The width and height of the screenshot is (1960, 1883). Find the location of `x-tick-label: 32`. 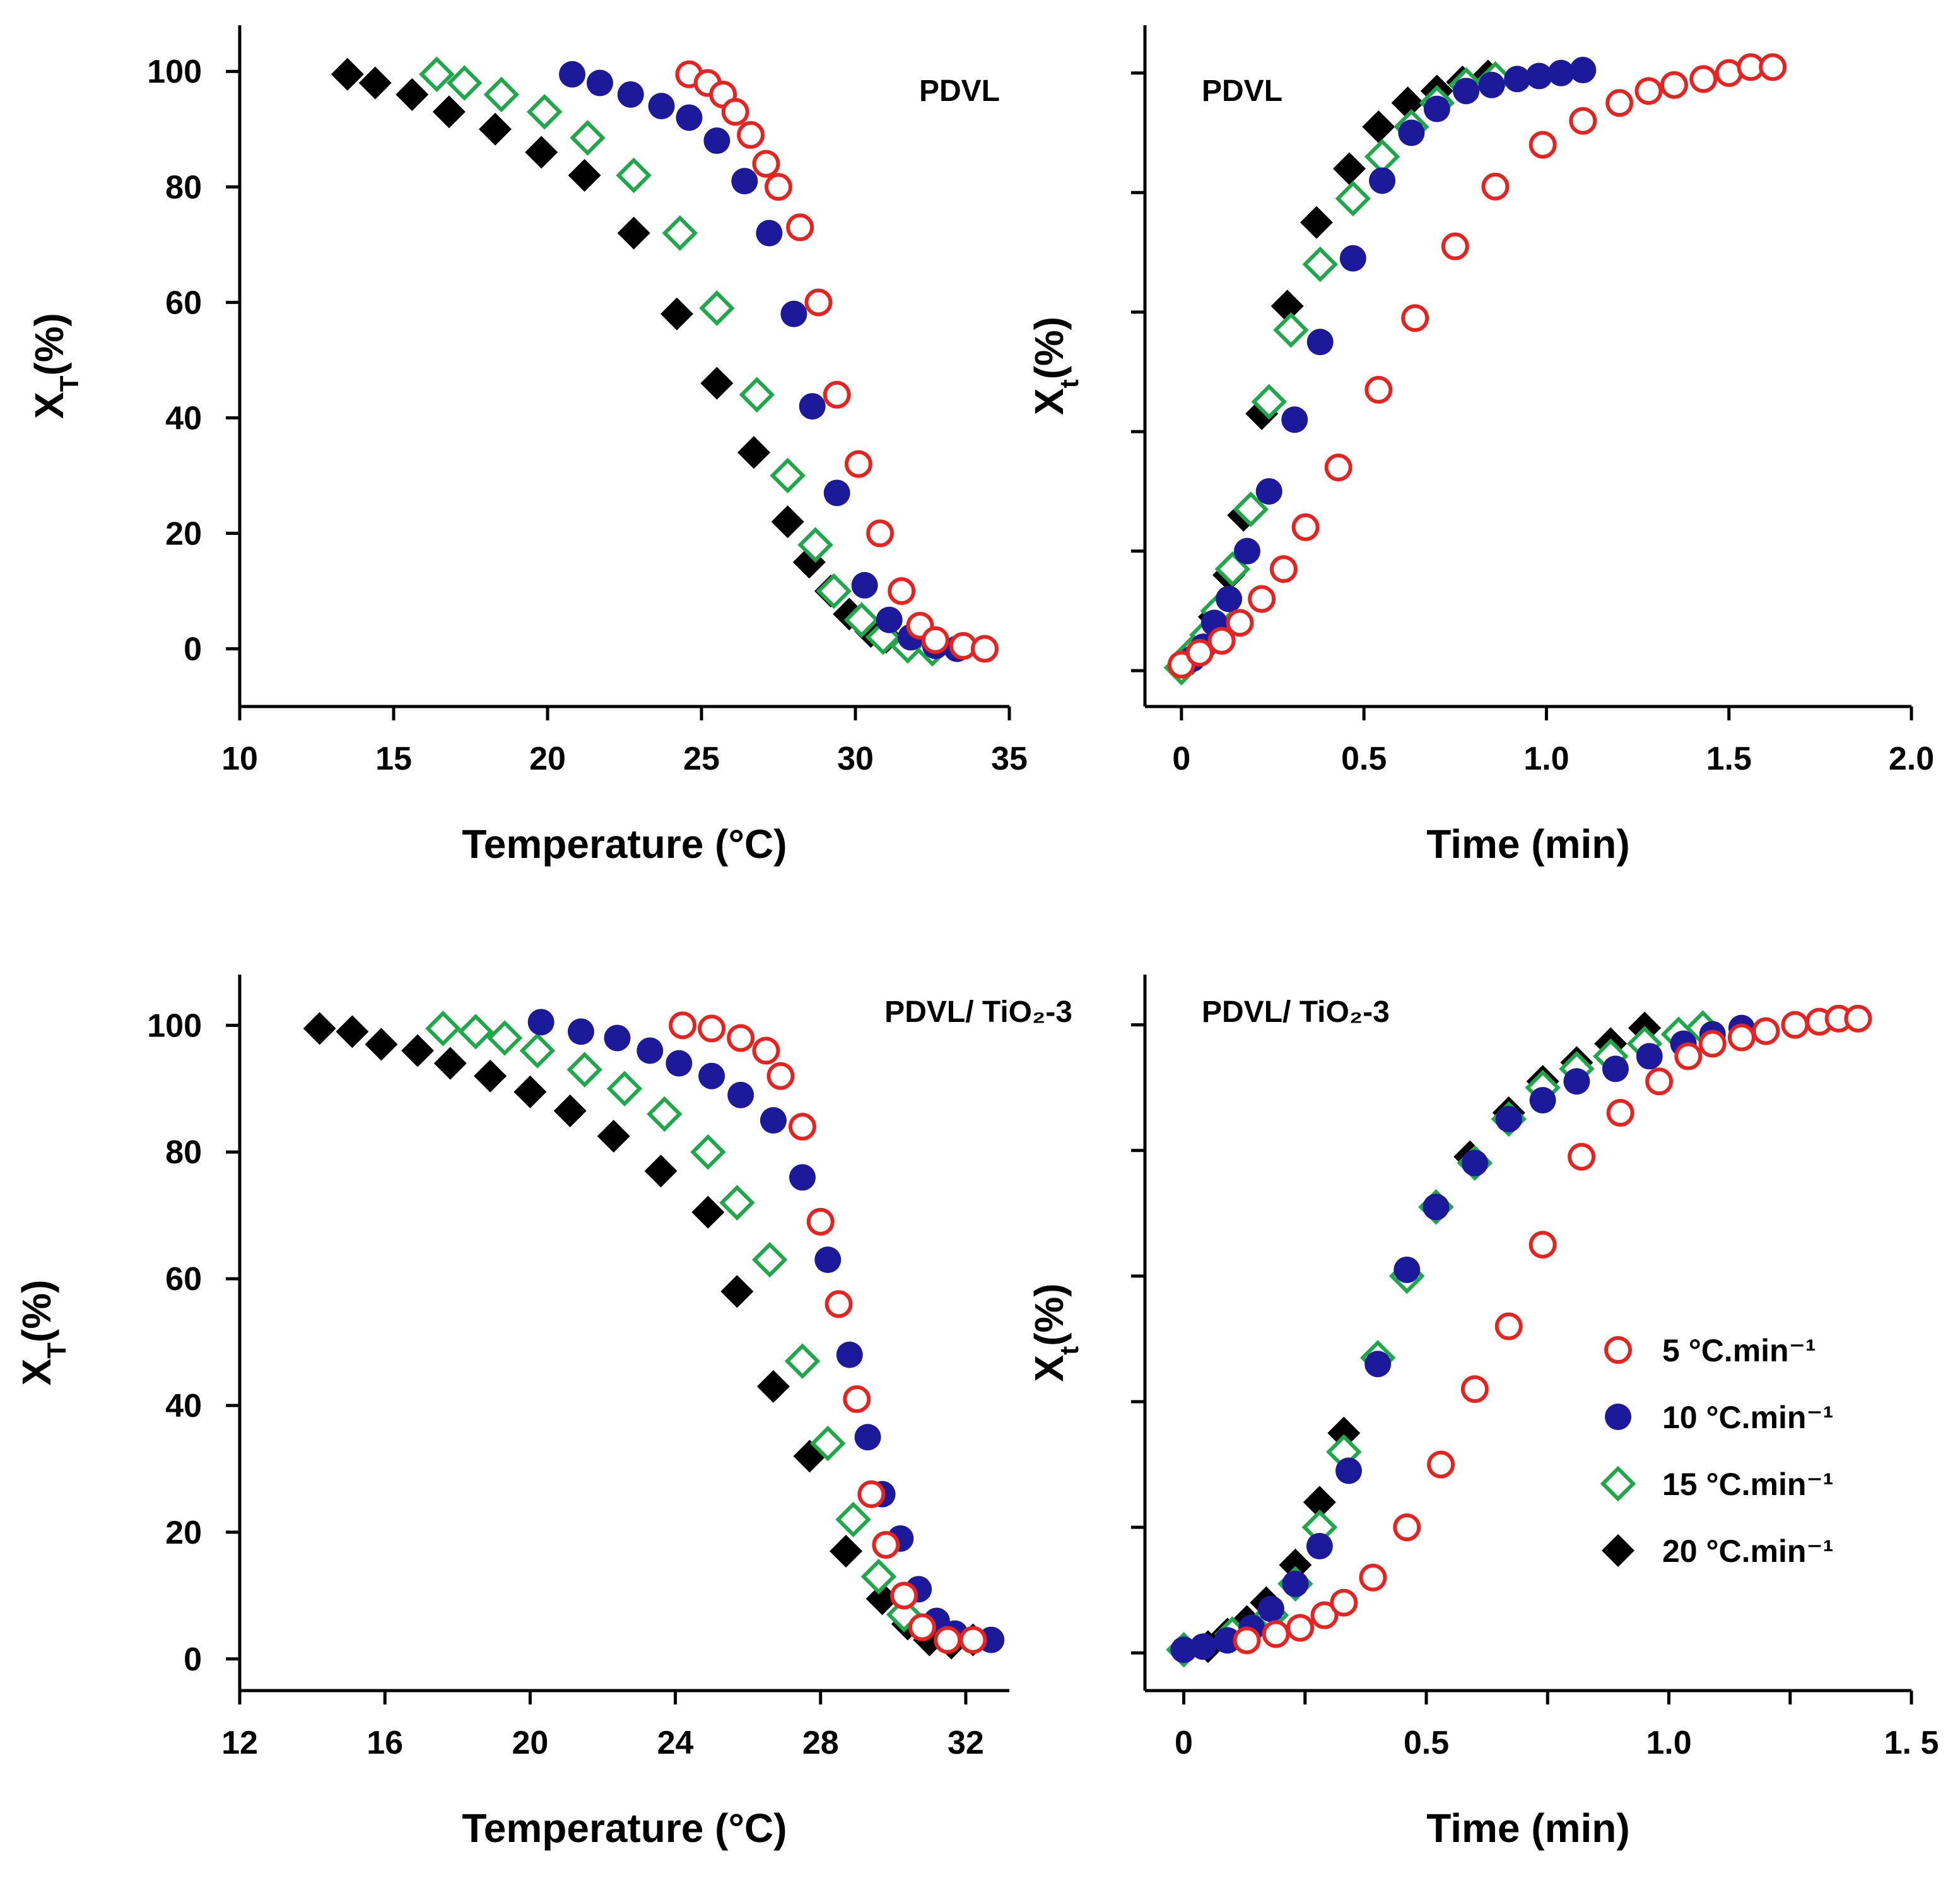

x-tick-label: 32 is located at coordinates (966, 1743).